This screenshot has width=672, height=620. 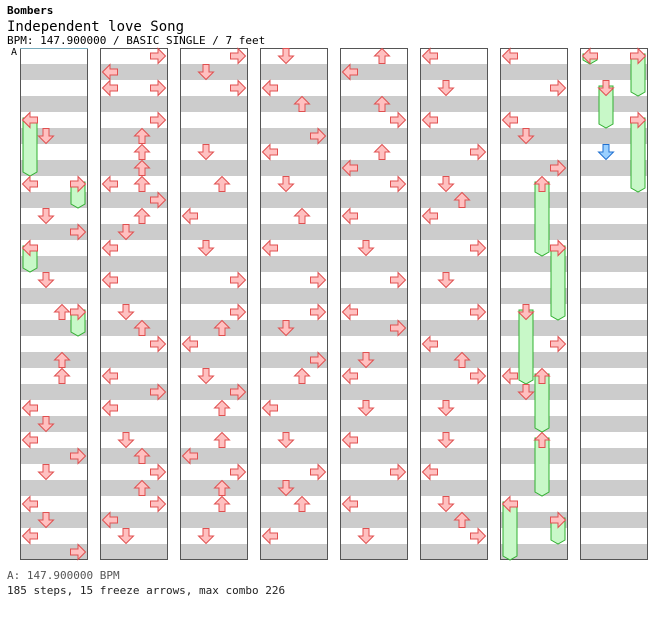 I want to click on freeze-head-left, so click(x=29, y=248).